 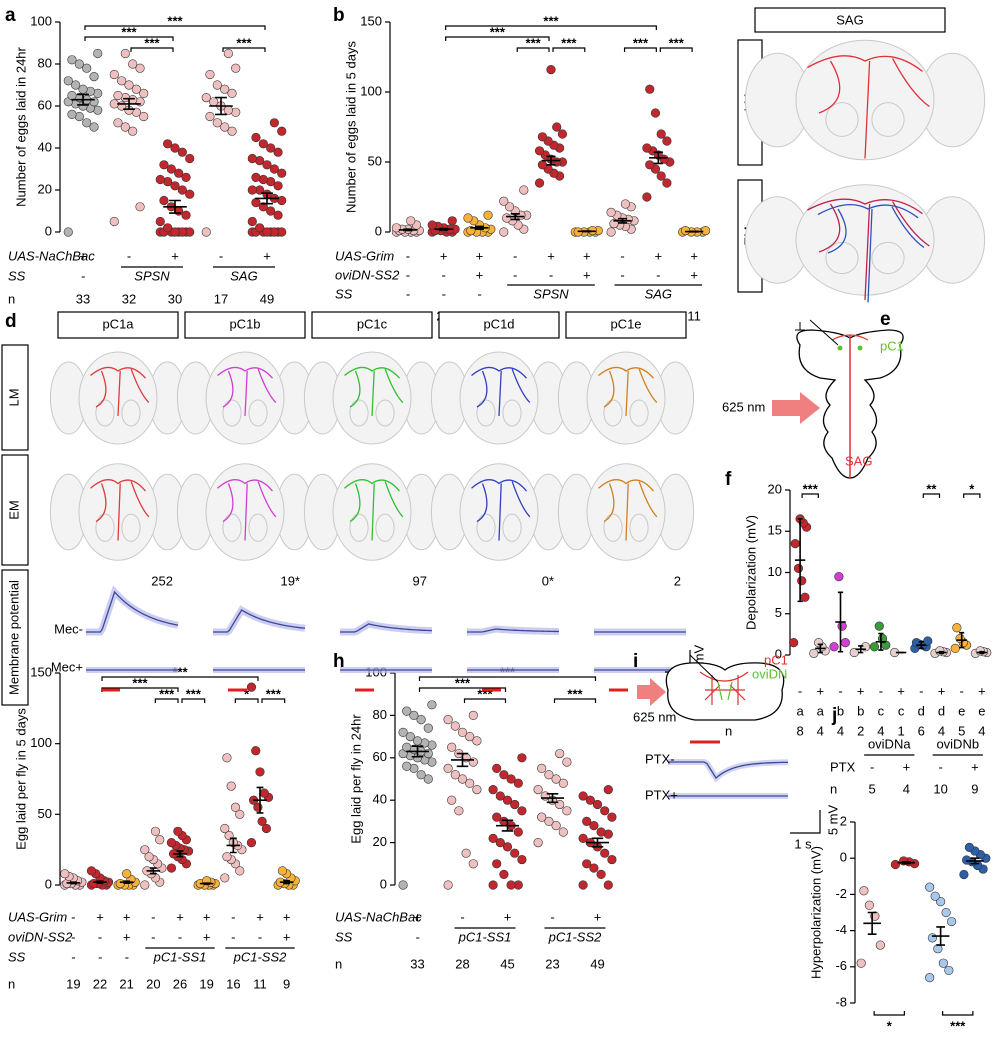 I want to click on column-label: pC1e, so click(x=625, y=323).